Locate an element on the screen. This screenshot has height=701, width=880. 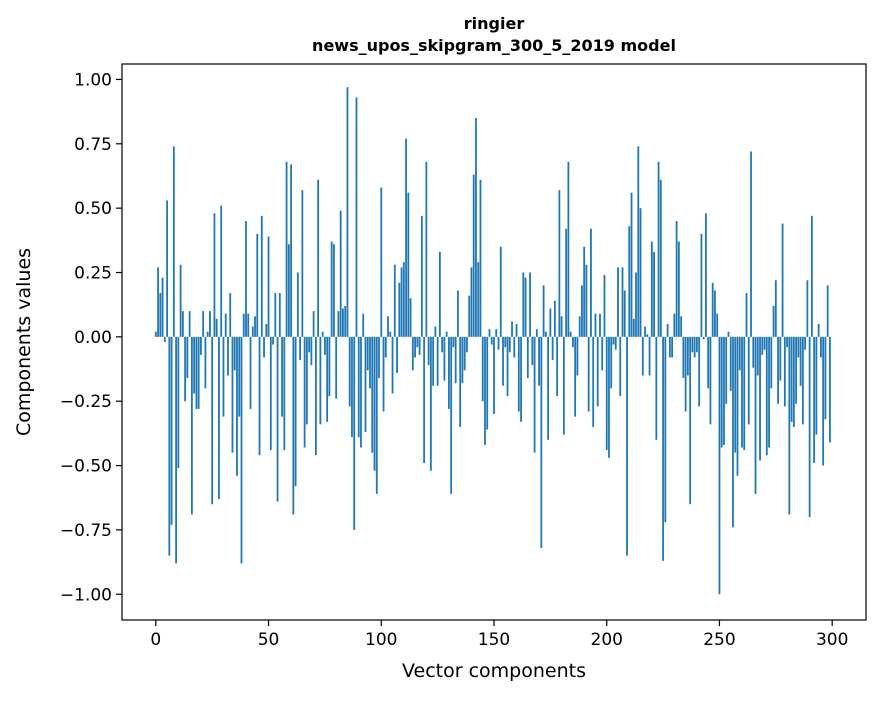
chart-title-line1: ringier is located at coordinates (494, 23).